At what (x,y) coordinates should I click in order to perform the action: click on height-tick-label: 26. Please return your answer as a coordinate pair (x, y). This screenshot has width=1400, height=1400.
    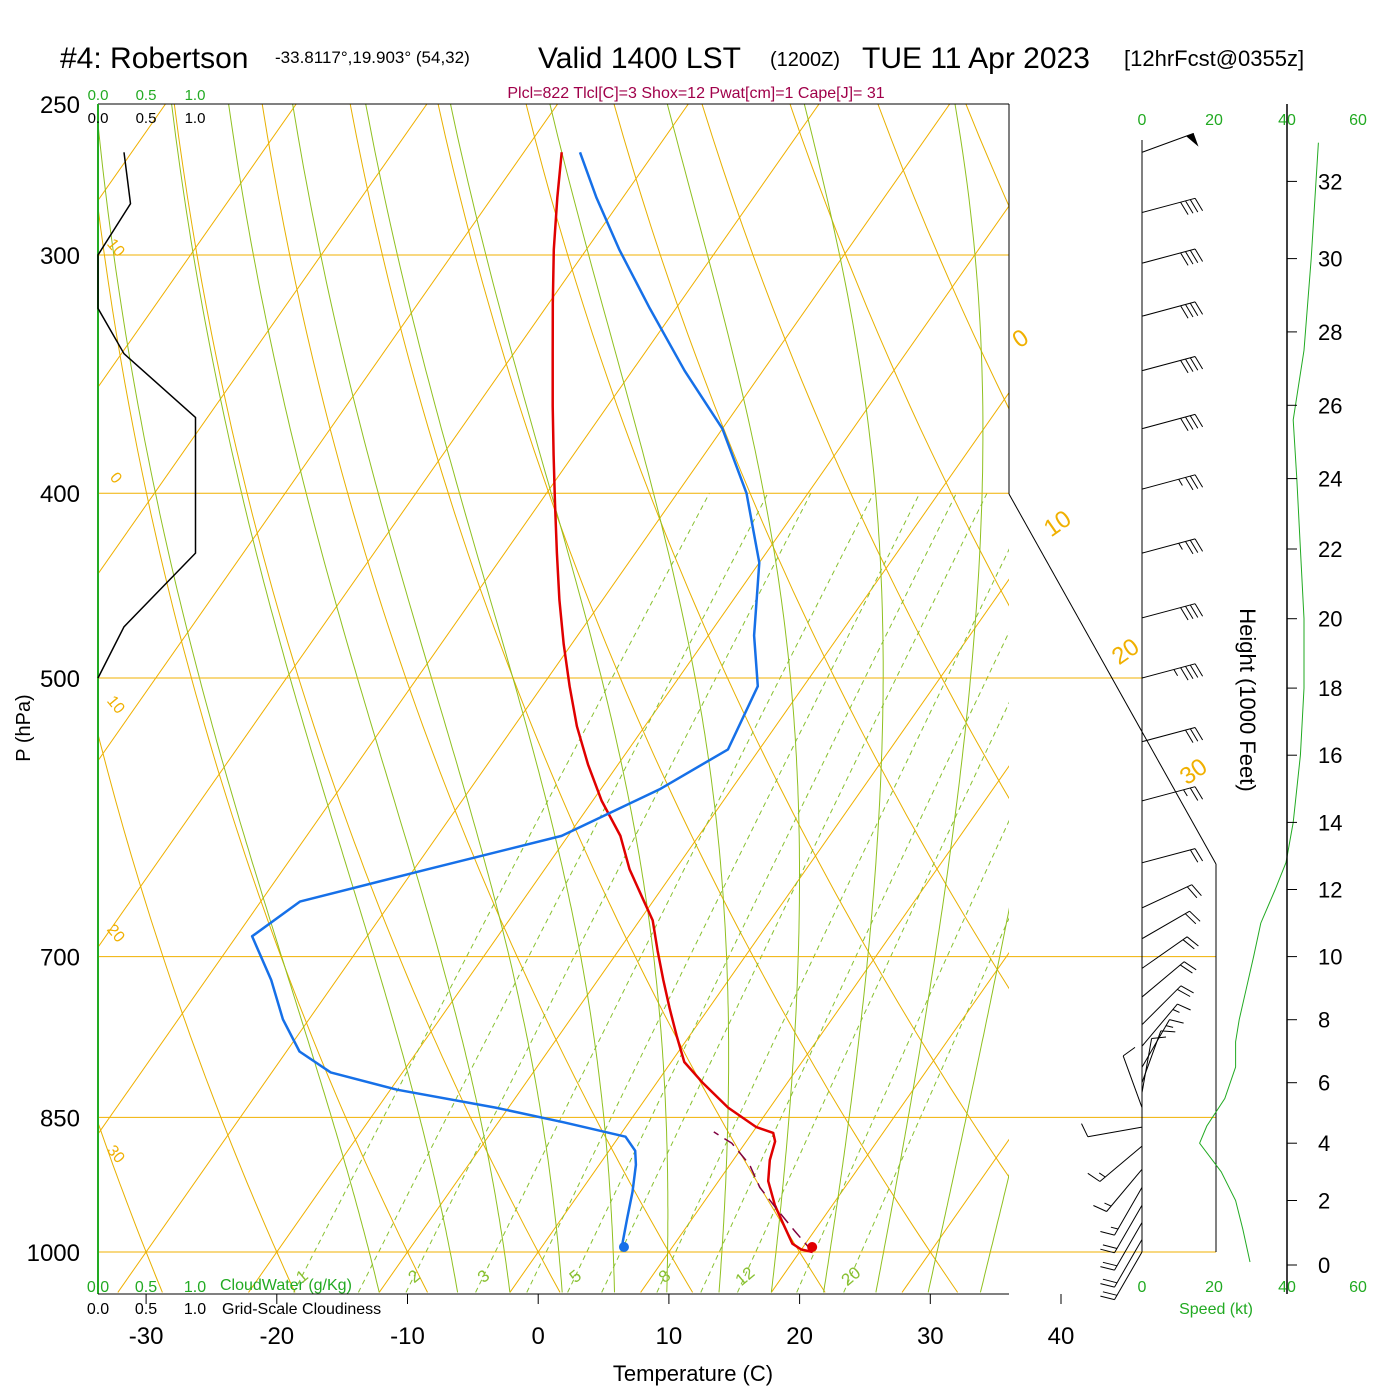
    Looking at the image, I should click on (1330, 405).